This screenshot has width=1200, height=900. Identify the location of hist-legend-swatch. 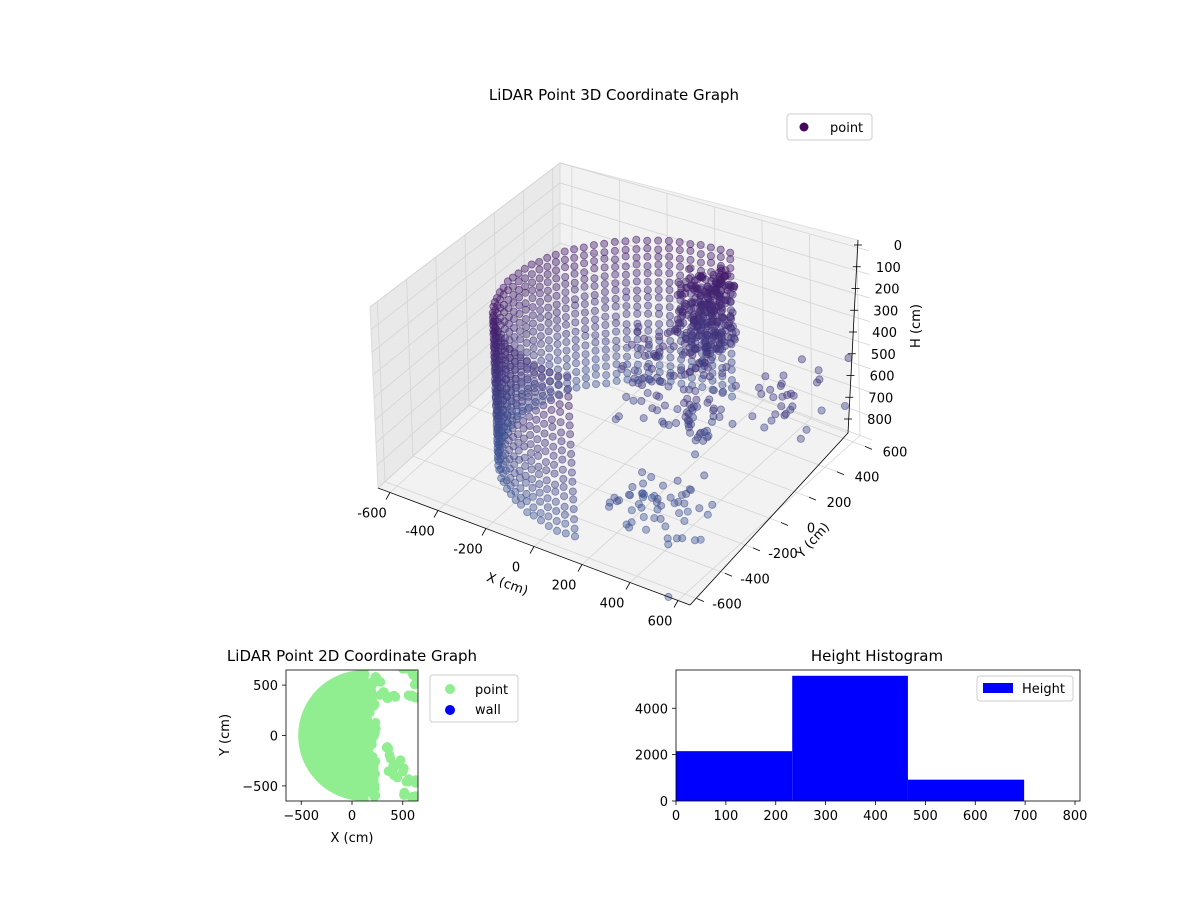
(998, 688).